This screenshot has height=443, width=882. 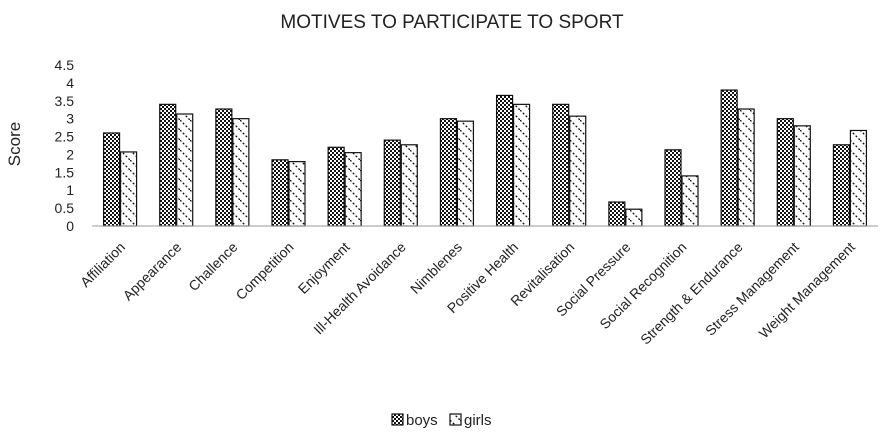 What do you see at coordinates (152, 271) in the screenshot?
I see `x-tick-label: Appearance` at bounding box center [152, 271].